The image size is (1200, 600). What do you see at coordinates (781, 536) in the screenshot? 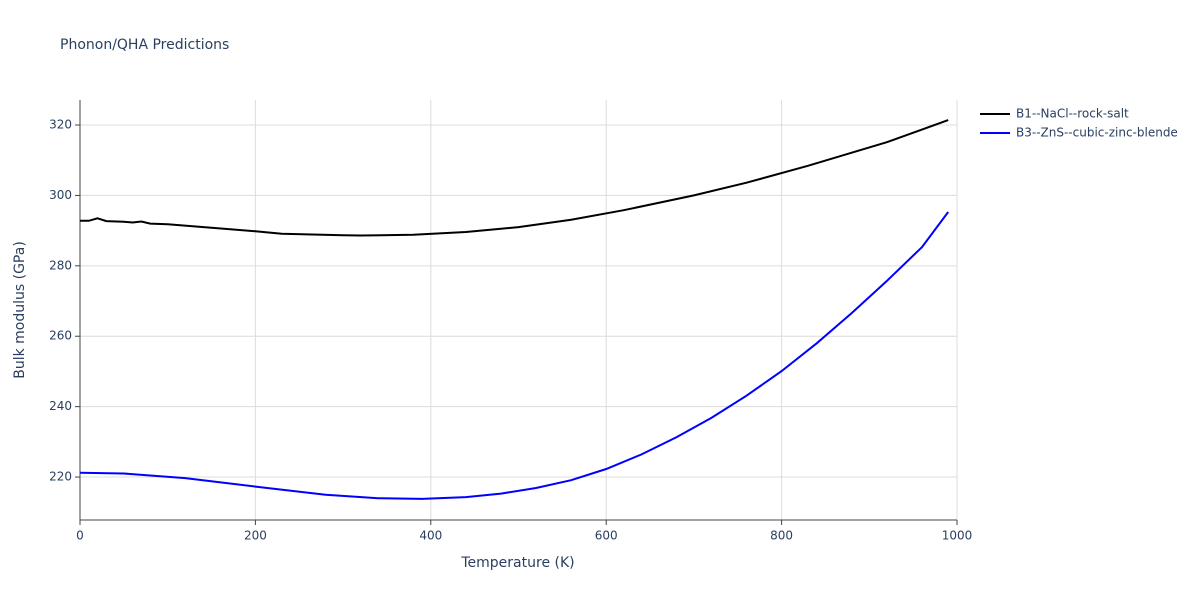
I see `x-tick-label: 800` at bounding box center [781, 536].